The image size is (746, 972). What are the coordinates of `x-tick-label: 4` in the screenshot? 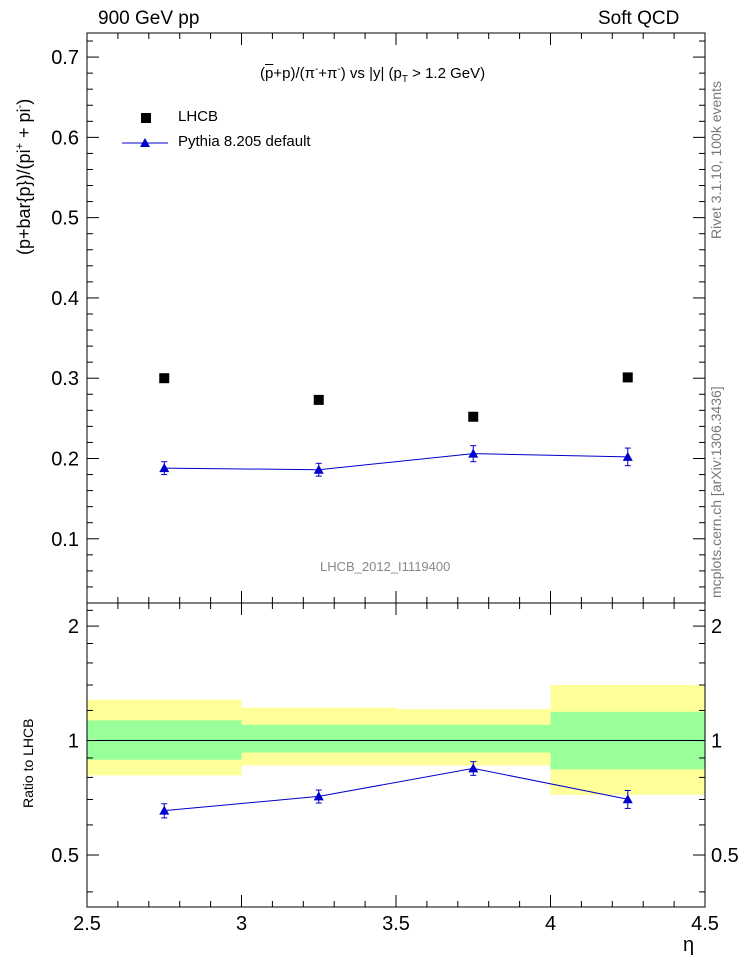 It's located at (550, 924).